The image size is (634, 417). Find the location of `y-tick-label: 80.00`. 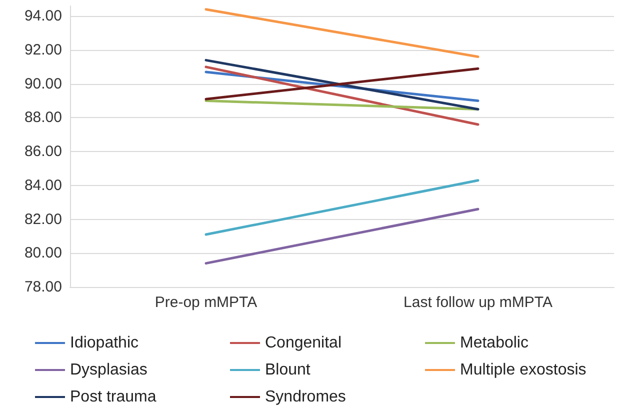

y-tick-label: 80.00 is located at coordinates (43, 253).